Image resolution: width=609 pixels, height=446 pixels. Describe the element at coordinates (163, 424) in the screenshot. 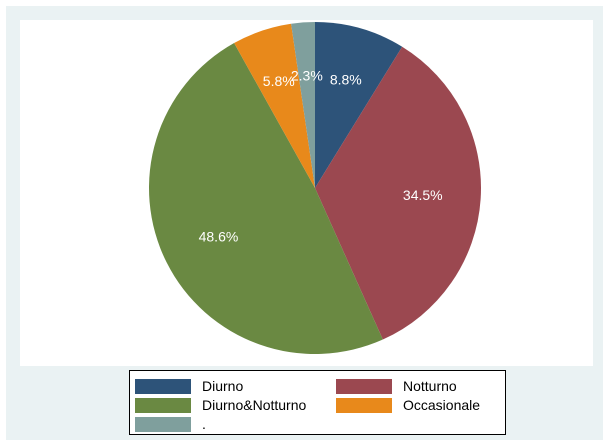

I see `legend-swatch-missing` at that location.